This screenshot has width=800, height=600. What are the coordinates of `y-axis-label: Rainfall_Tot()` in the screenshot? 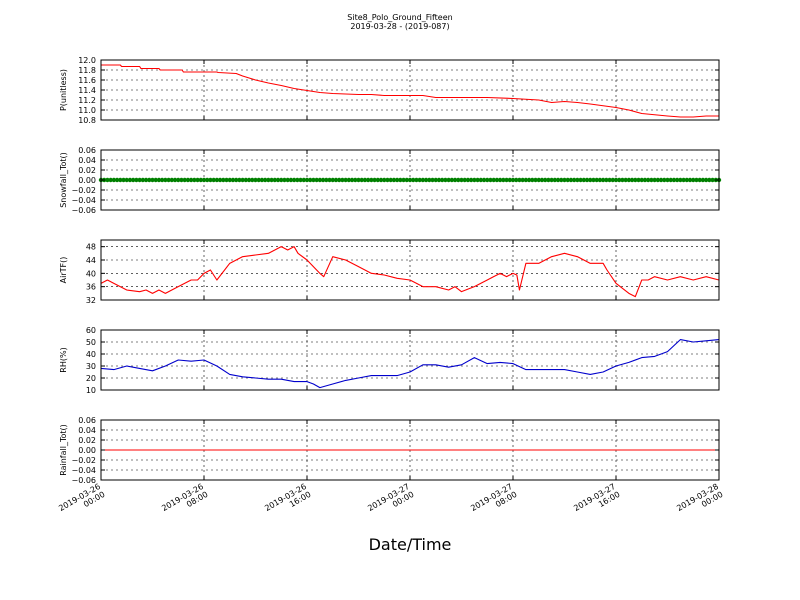 It's located at (63, 450).